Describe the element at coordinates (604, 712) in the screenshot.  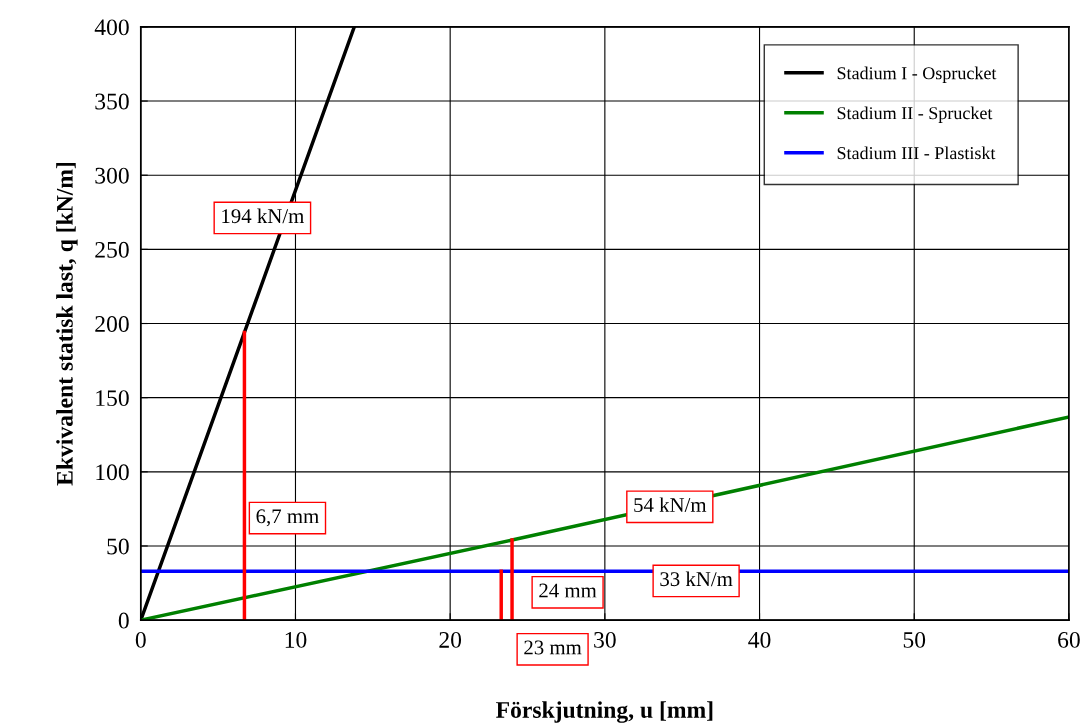
I see `x-axis-title: Förskjutning, u [mm]` at that location.